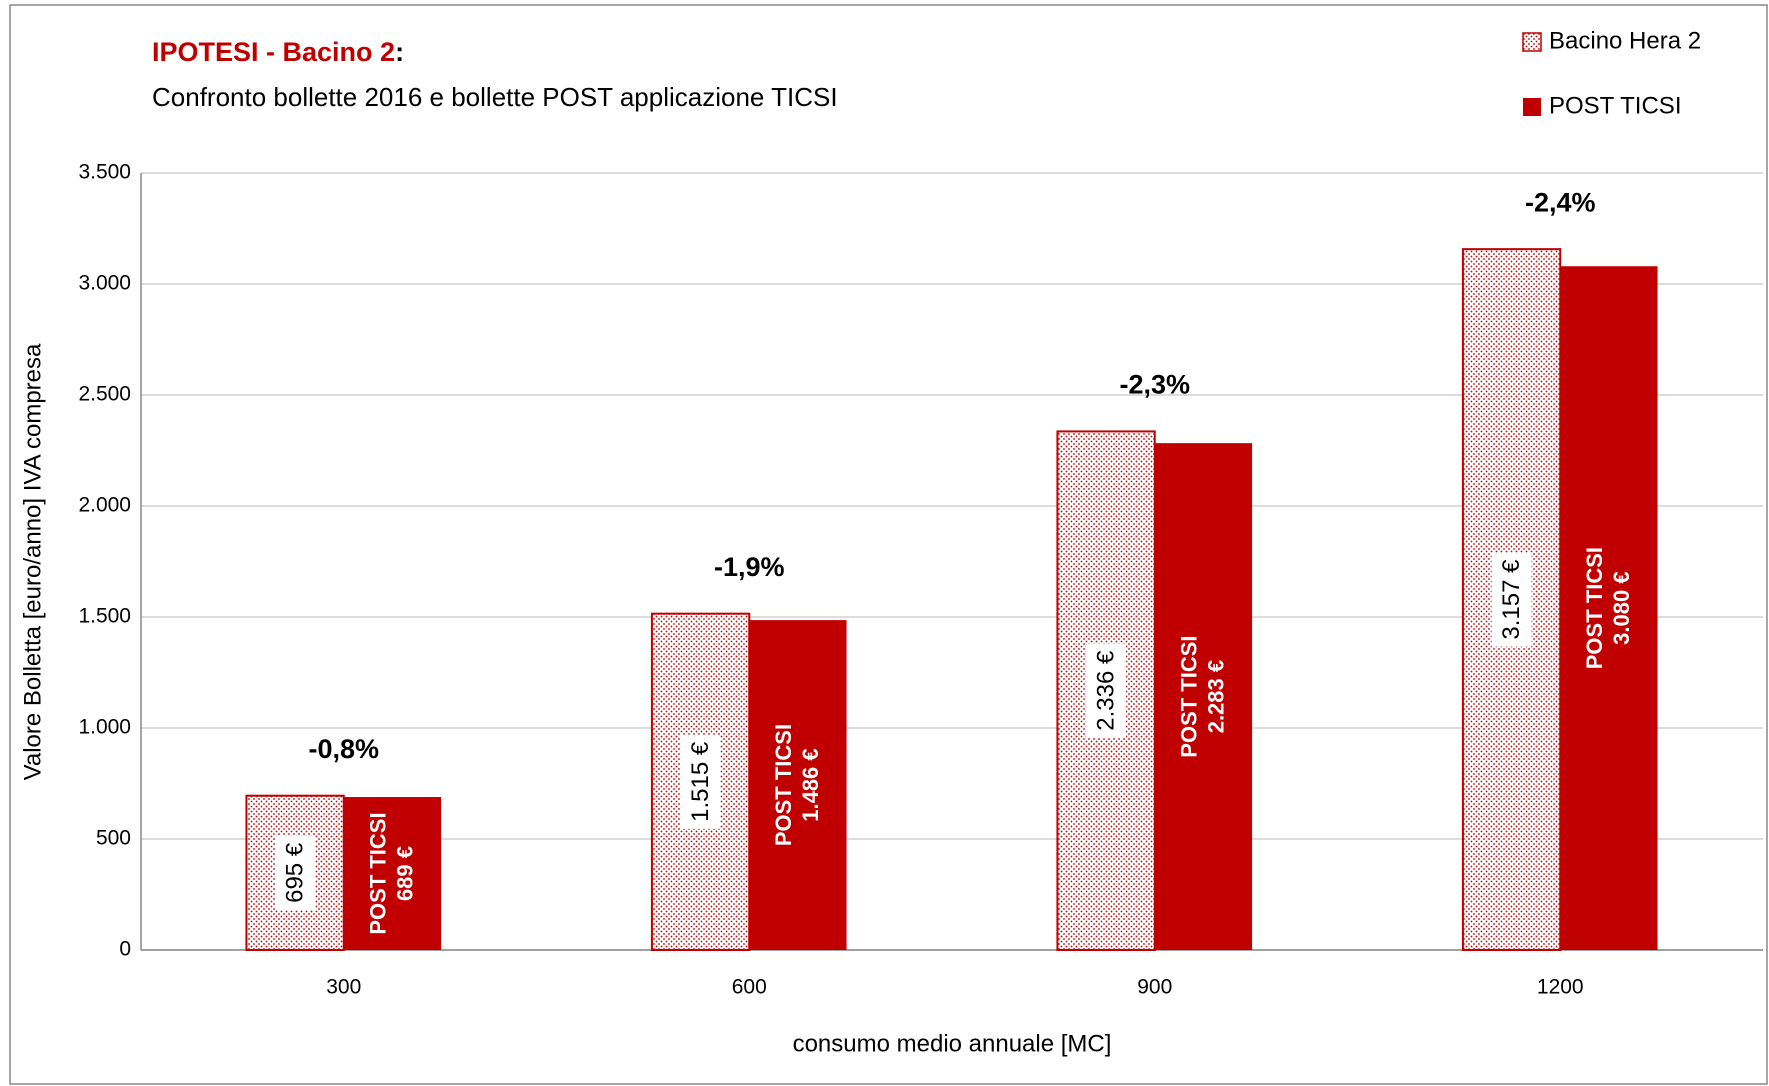  I want to click on value-label-value: 3.080 €, so click(1621, 607).